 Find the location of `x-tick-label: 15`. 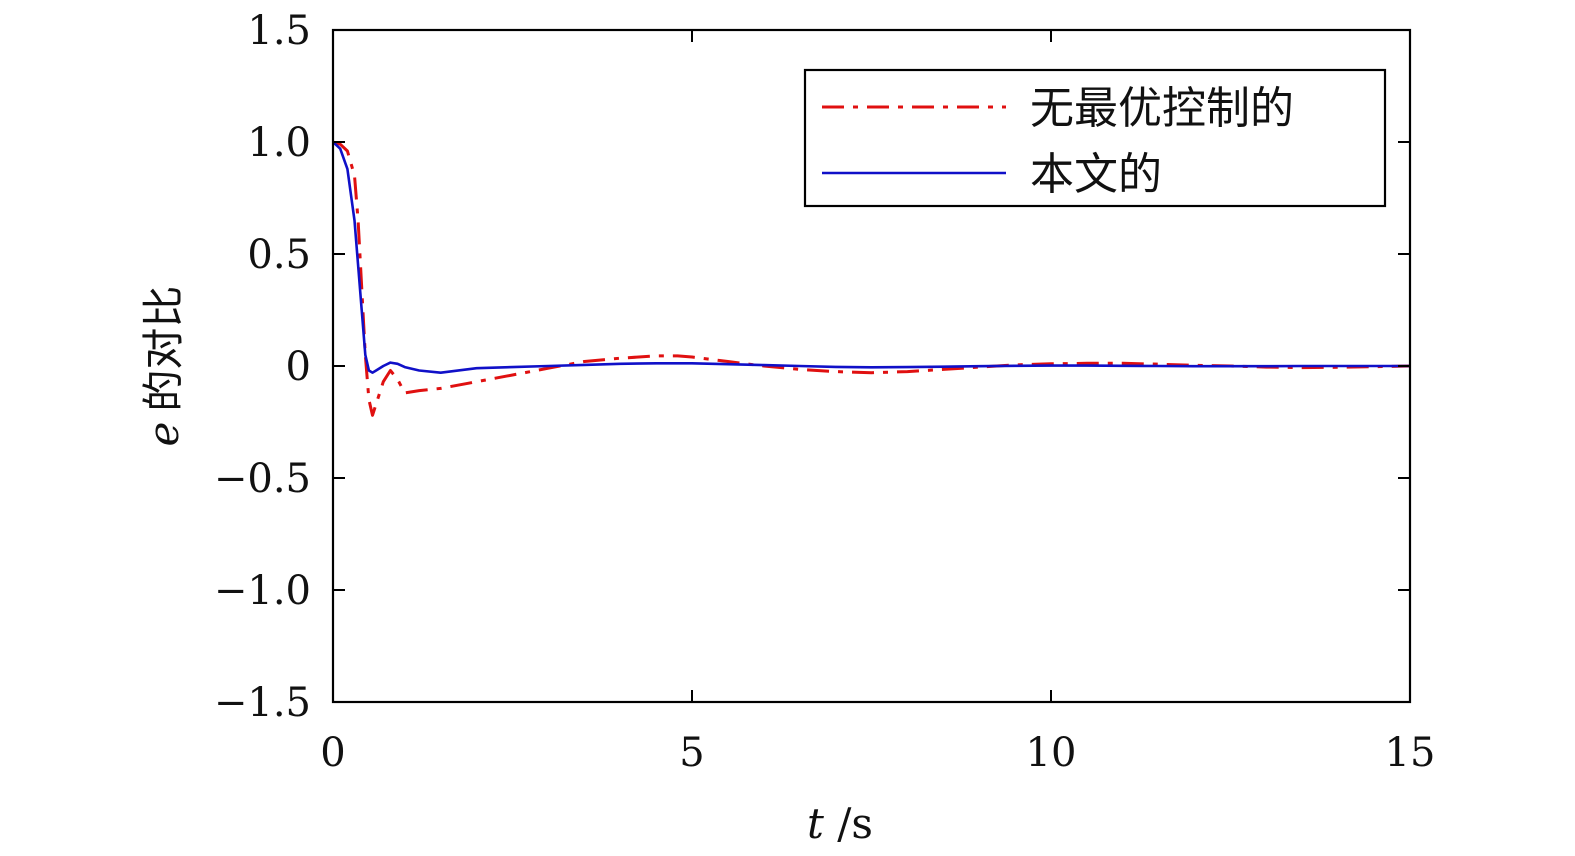

x-tick-label: 15 is located at coordinates (1410, 753).